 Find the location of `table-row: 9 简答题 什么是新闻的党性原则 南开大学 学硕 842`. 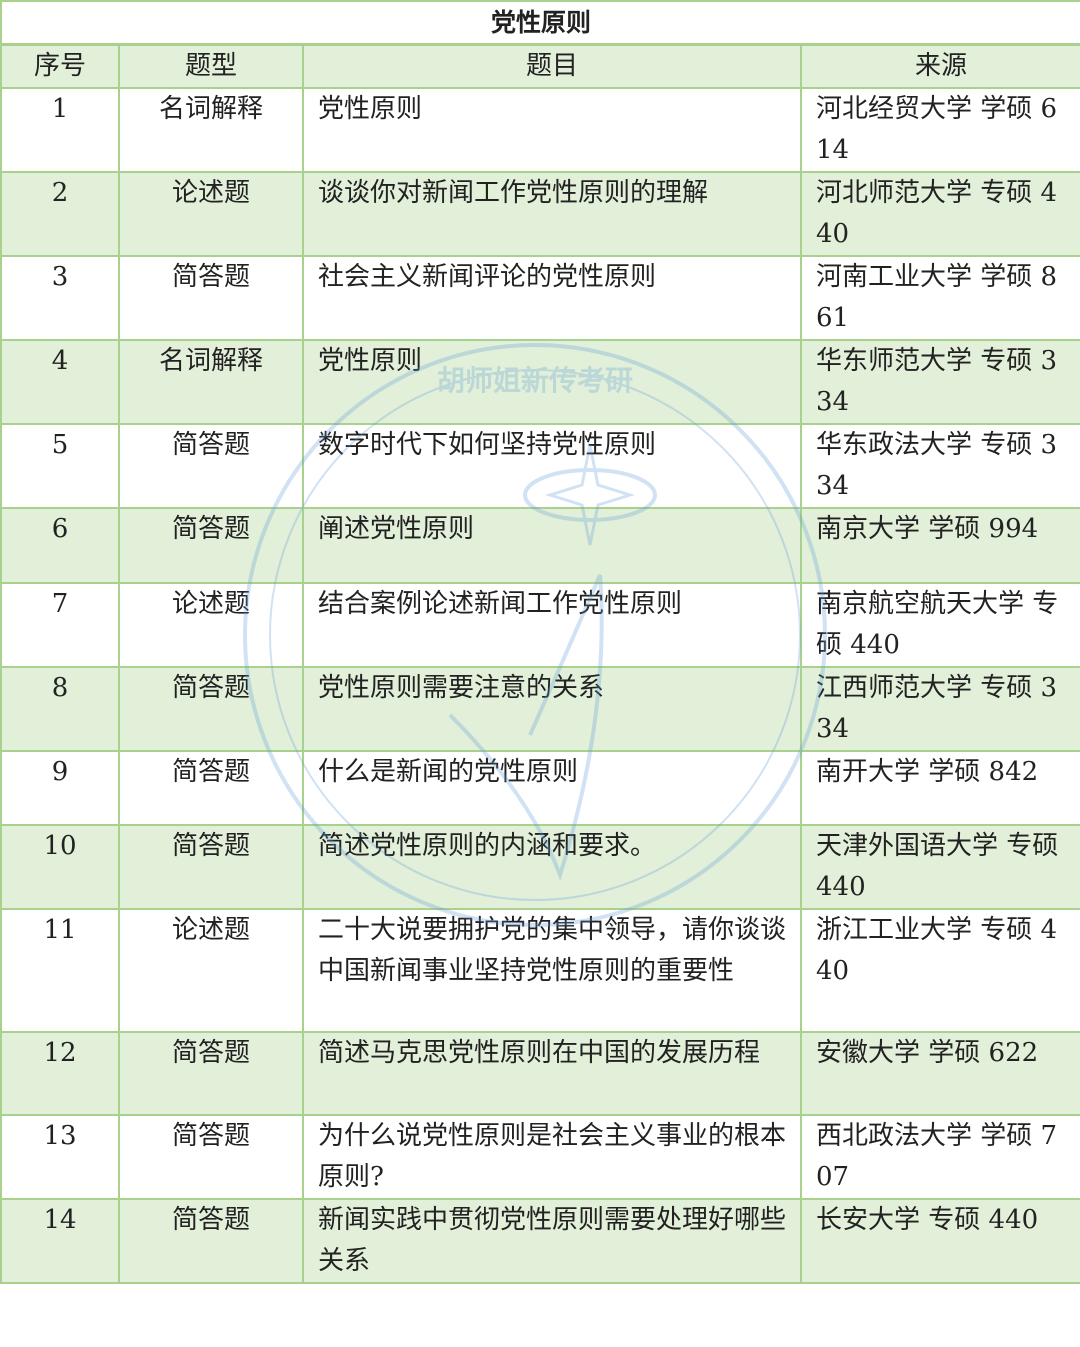

table-row: 9 简答题 什么是新闻的党性原则 南开大学 学硕 842 is located at coordinates (540, 788).